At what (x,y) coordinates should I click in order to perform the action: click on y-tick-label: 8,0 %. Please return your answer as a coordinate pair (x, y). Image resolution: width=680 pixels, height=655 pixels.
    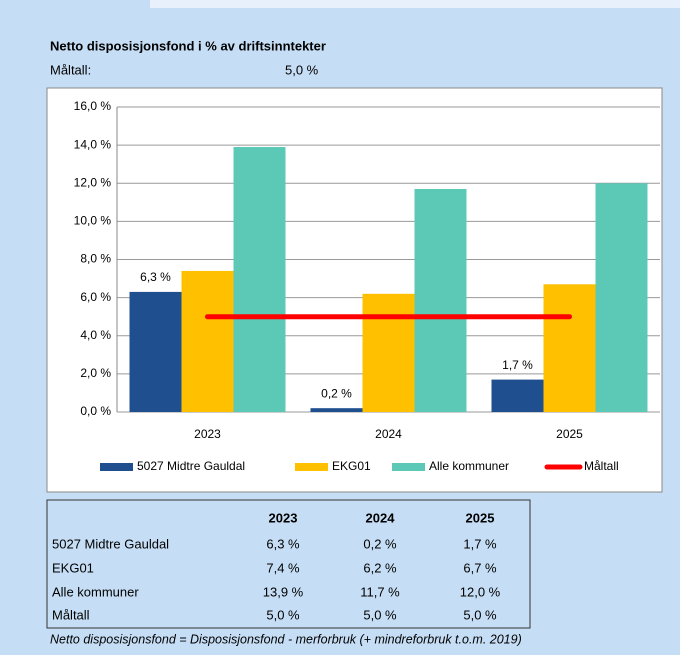
    Looking at the image, I should click on (95, 259).